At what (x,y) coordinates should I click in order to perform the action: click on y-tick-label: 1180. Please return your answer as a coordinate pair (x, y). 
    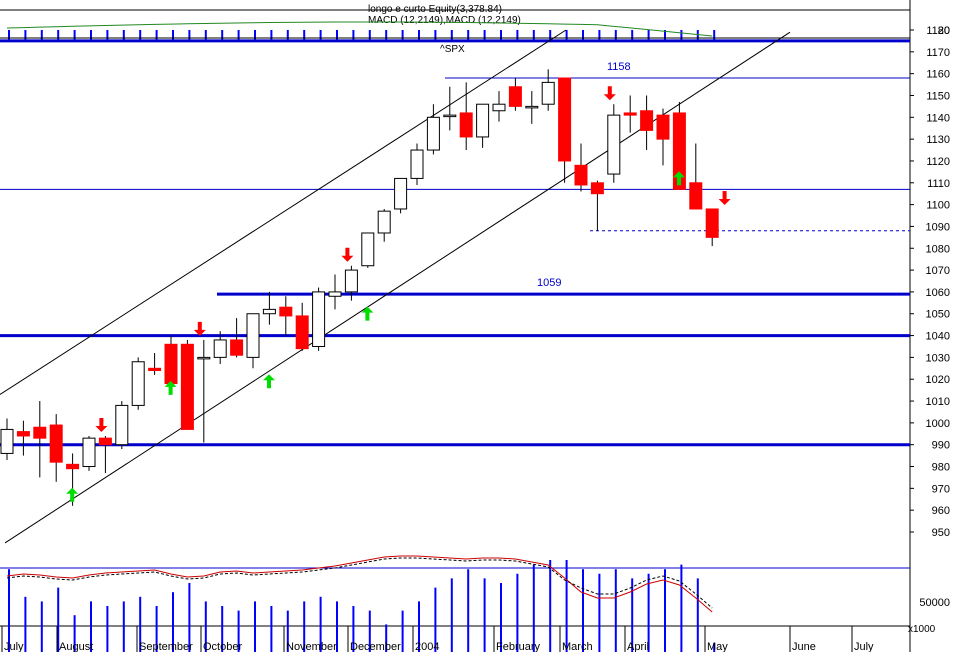
    Looking at the image, I should click on (938, 31).